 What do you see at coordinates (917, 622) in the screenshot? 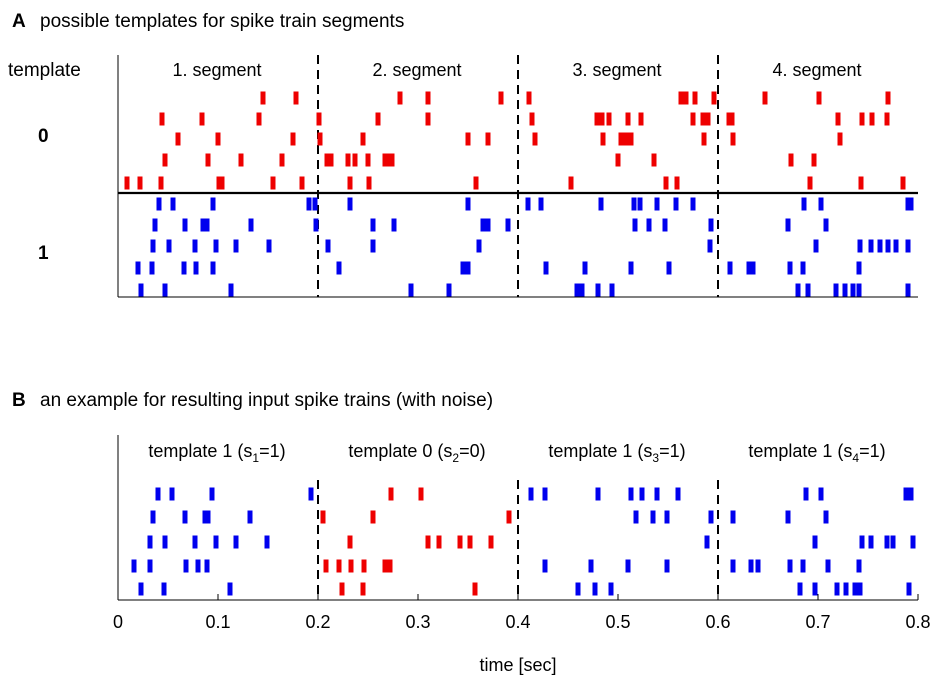
I see `x-tick-label: 0.8` at bounding box center [917, 622].